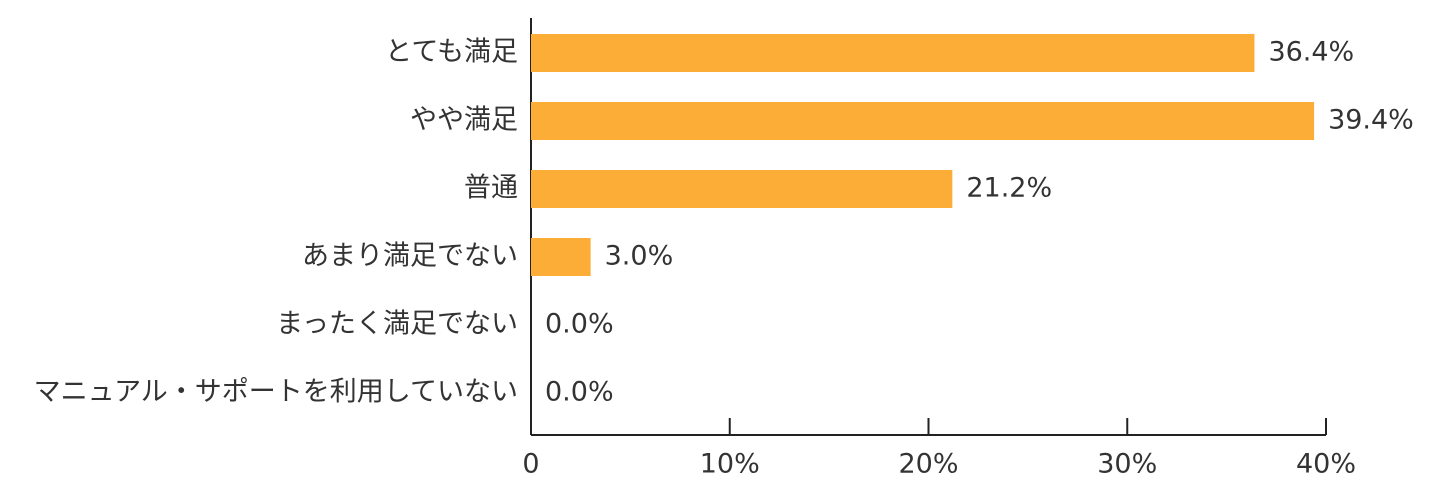 The width and height of the screenshot is (1432, 492). I want to click on y-tick-label: とても満足, so click(451, 52).